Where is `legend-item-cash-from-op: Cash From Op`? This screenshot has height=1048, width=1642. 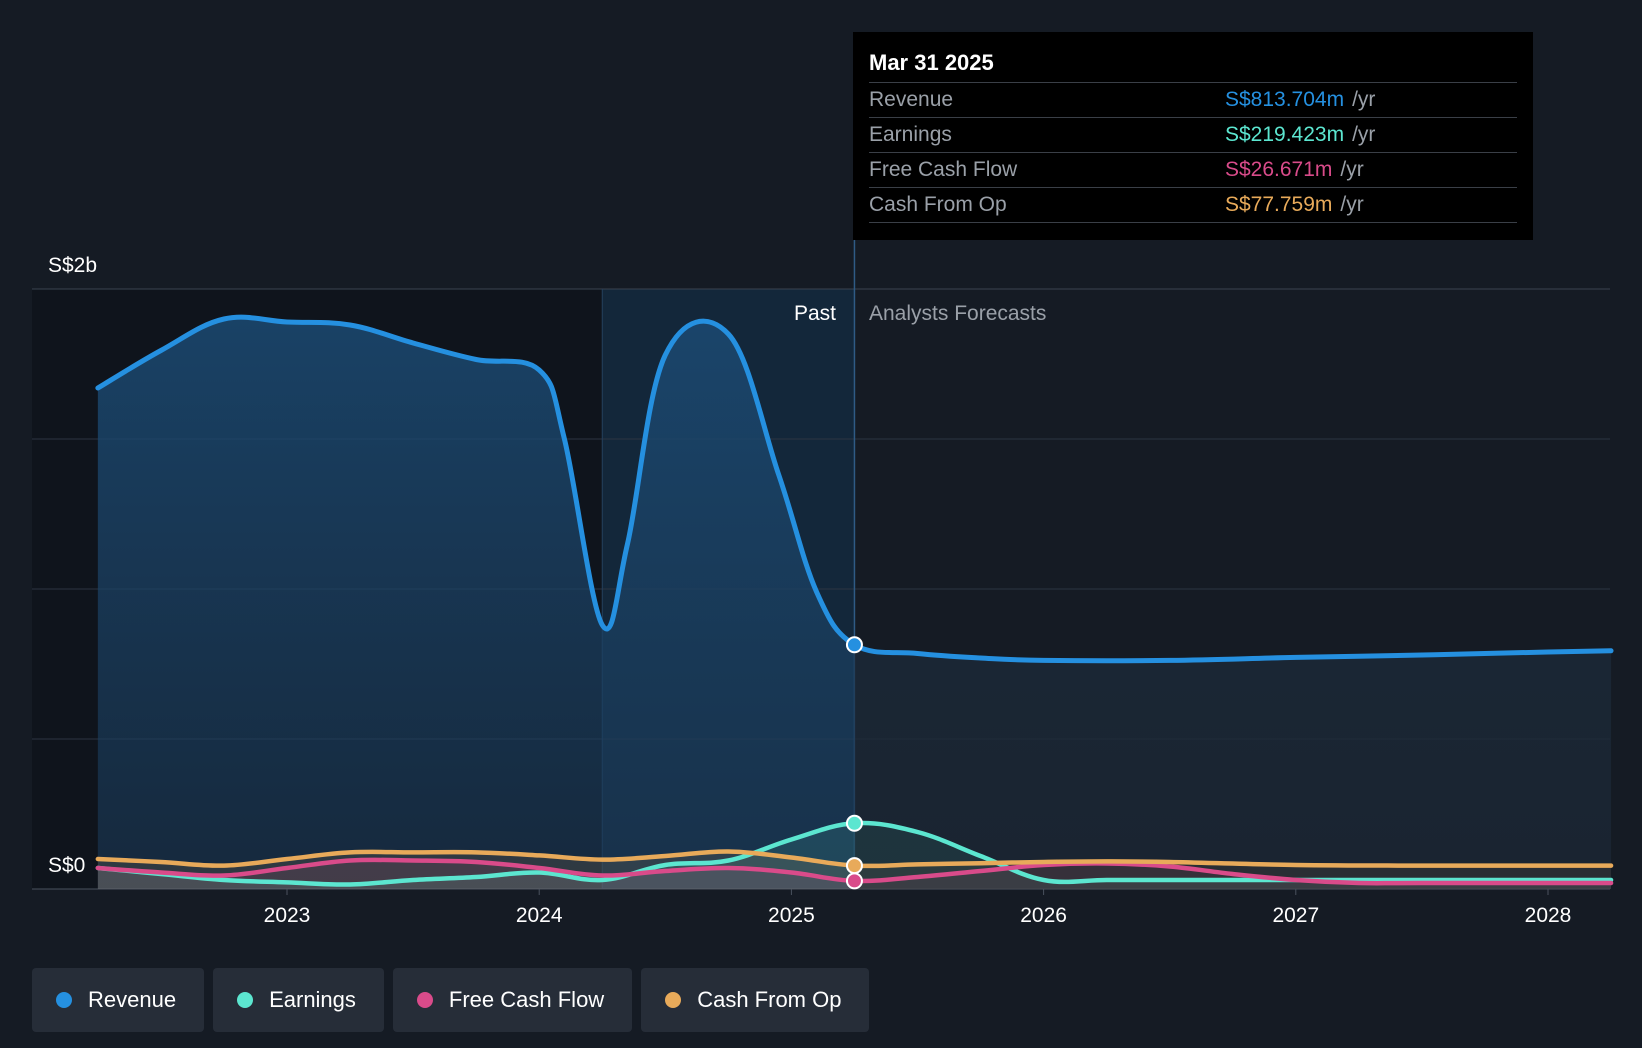
legend-item-cash-from-op: Cash From Op is located at coordinates (755, 1000).